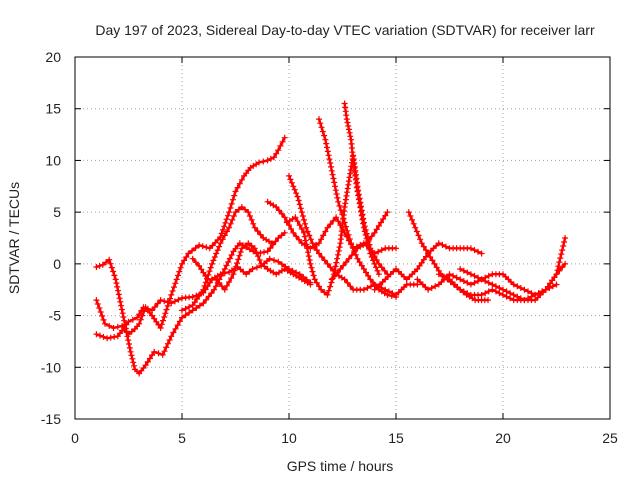  Describe the element at coordinates (359, 245) in the screenshot. I see `series-line` at that location.